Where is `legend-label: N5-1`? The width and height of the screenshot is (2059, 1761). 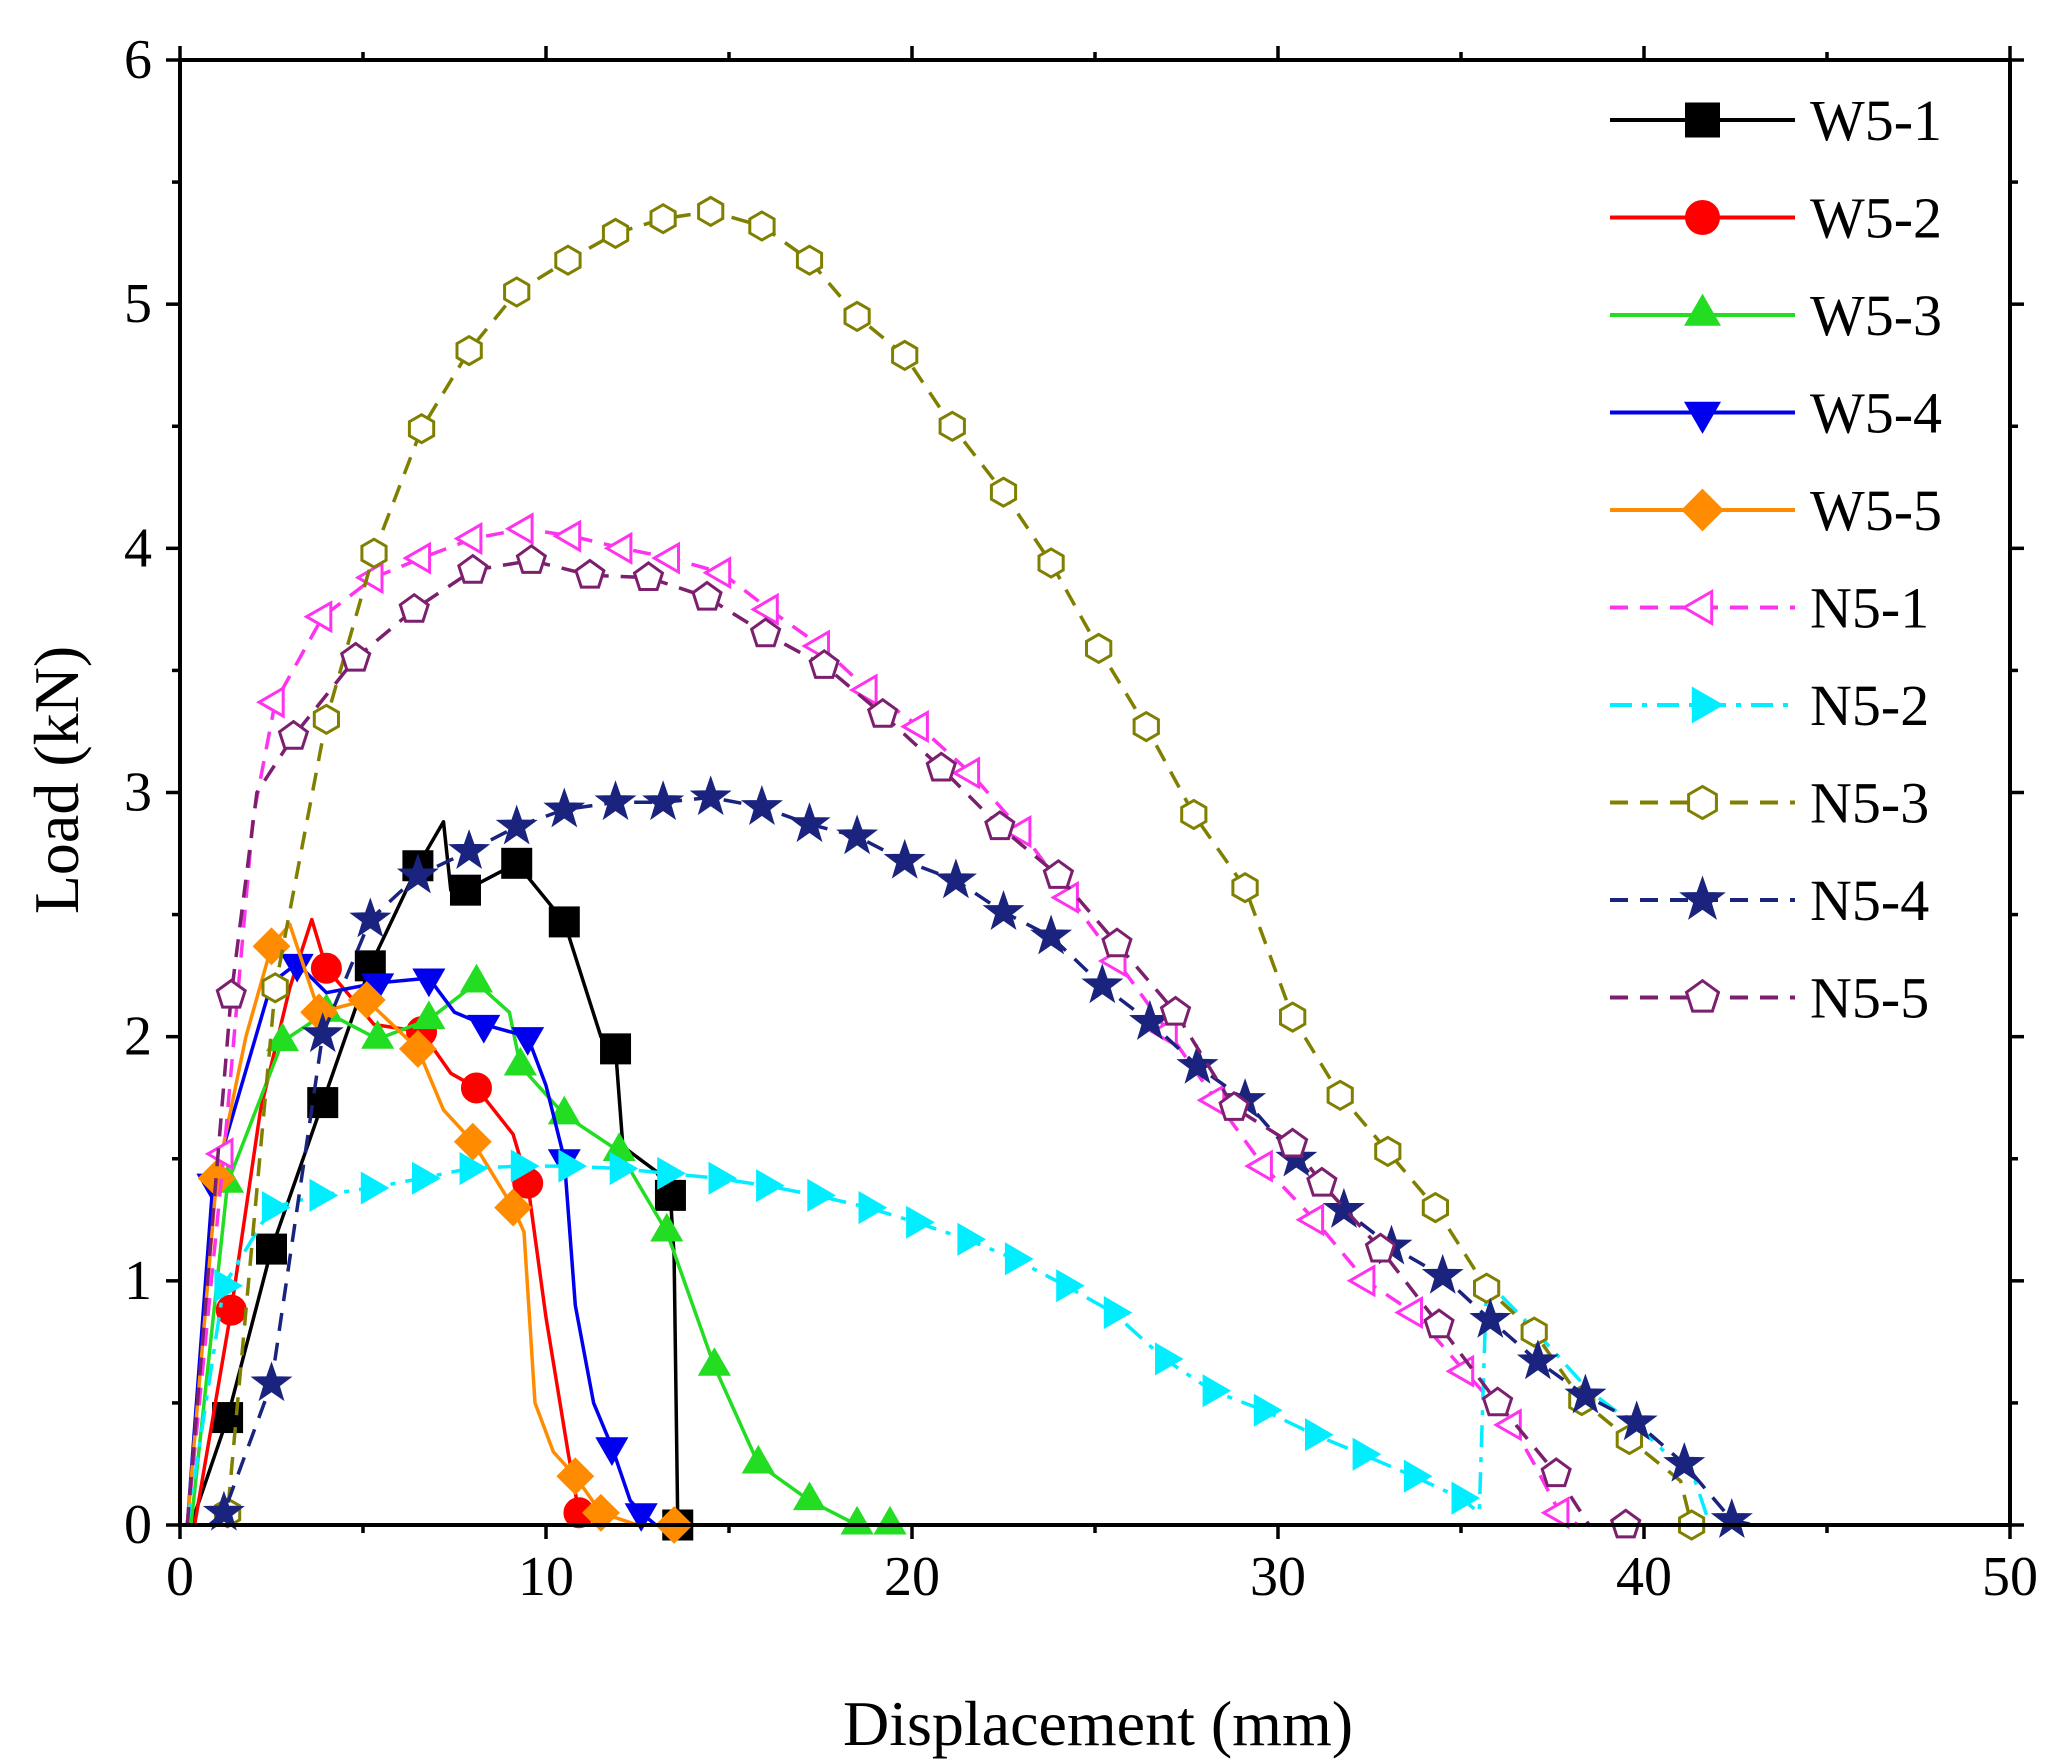
legend-label: N5-1 is located at coordinates (1869, 608).